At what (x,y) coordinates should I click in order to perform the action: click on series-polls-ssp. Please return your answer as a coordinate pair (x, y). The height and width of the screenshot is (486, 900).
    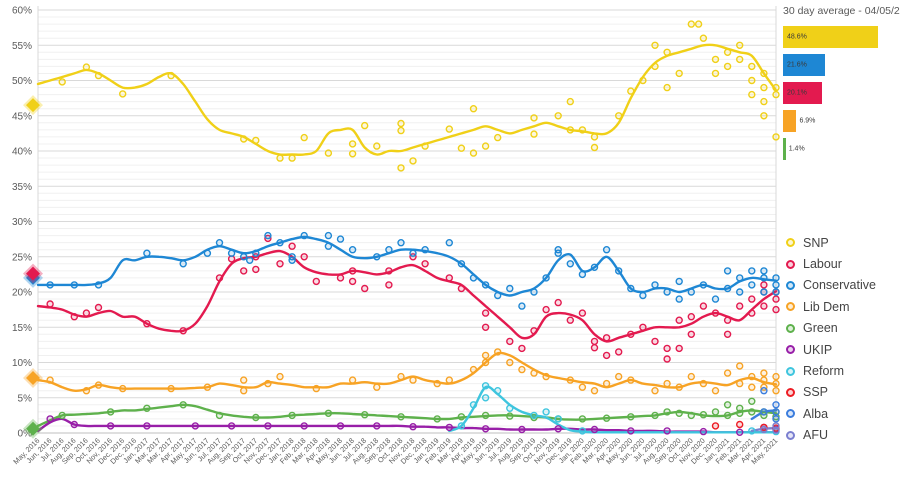
    Looking at the image, I should click on (745, 426).